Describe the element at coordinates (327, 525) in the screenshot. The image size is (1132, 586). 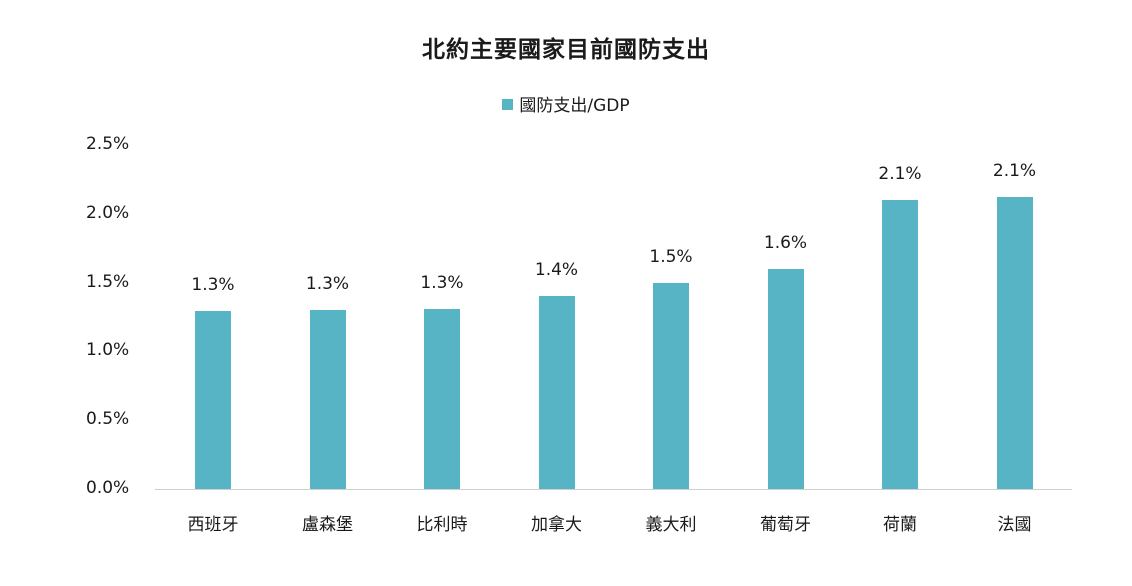
I see `x-tick-label: 盧森堡` at that location.